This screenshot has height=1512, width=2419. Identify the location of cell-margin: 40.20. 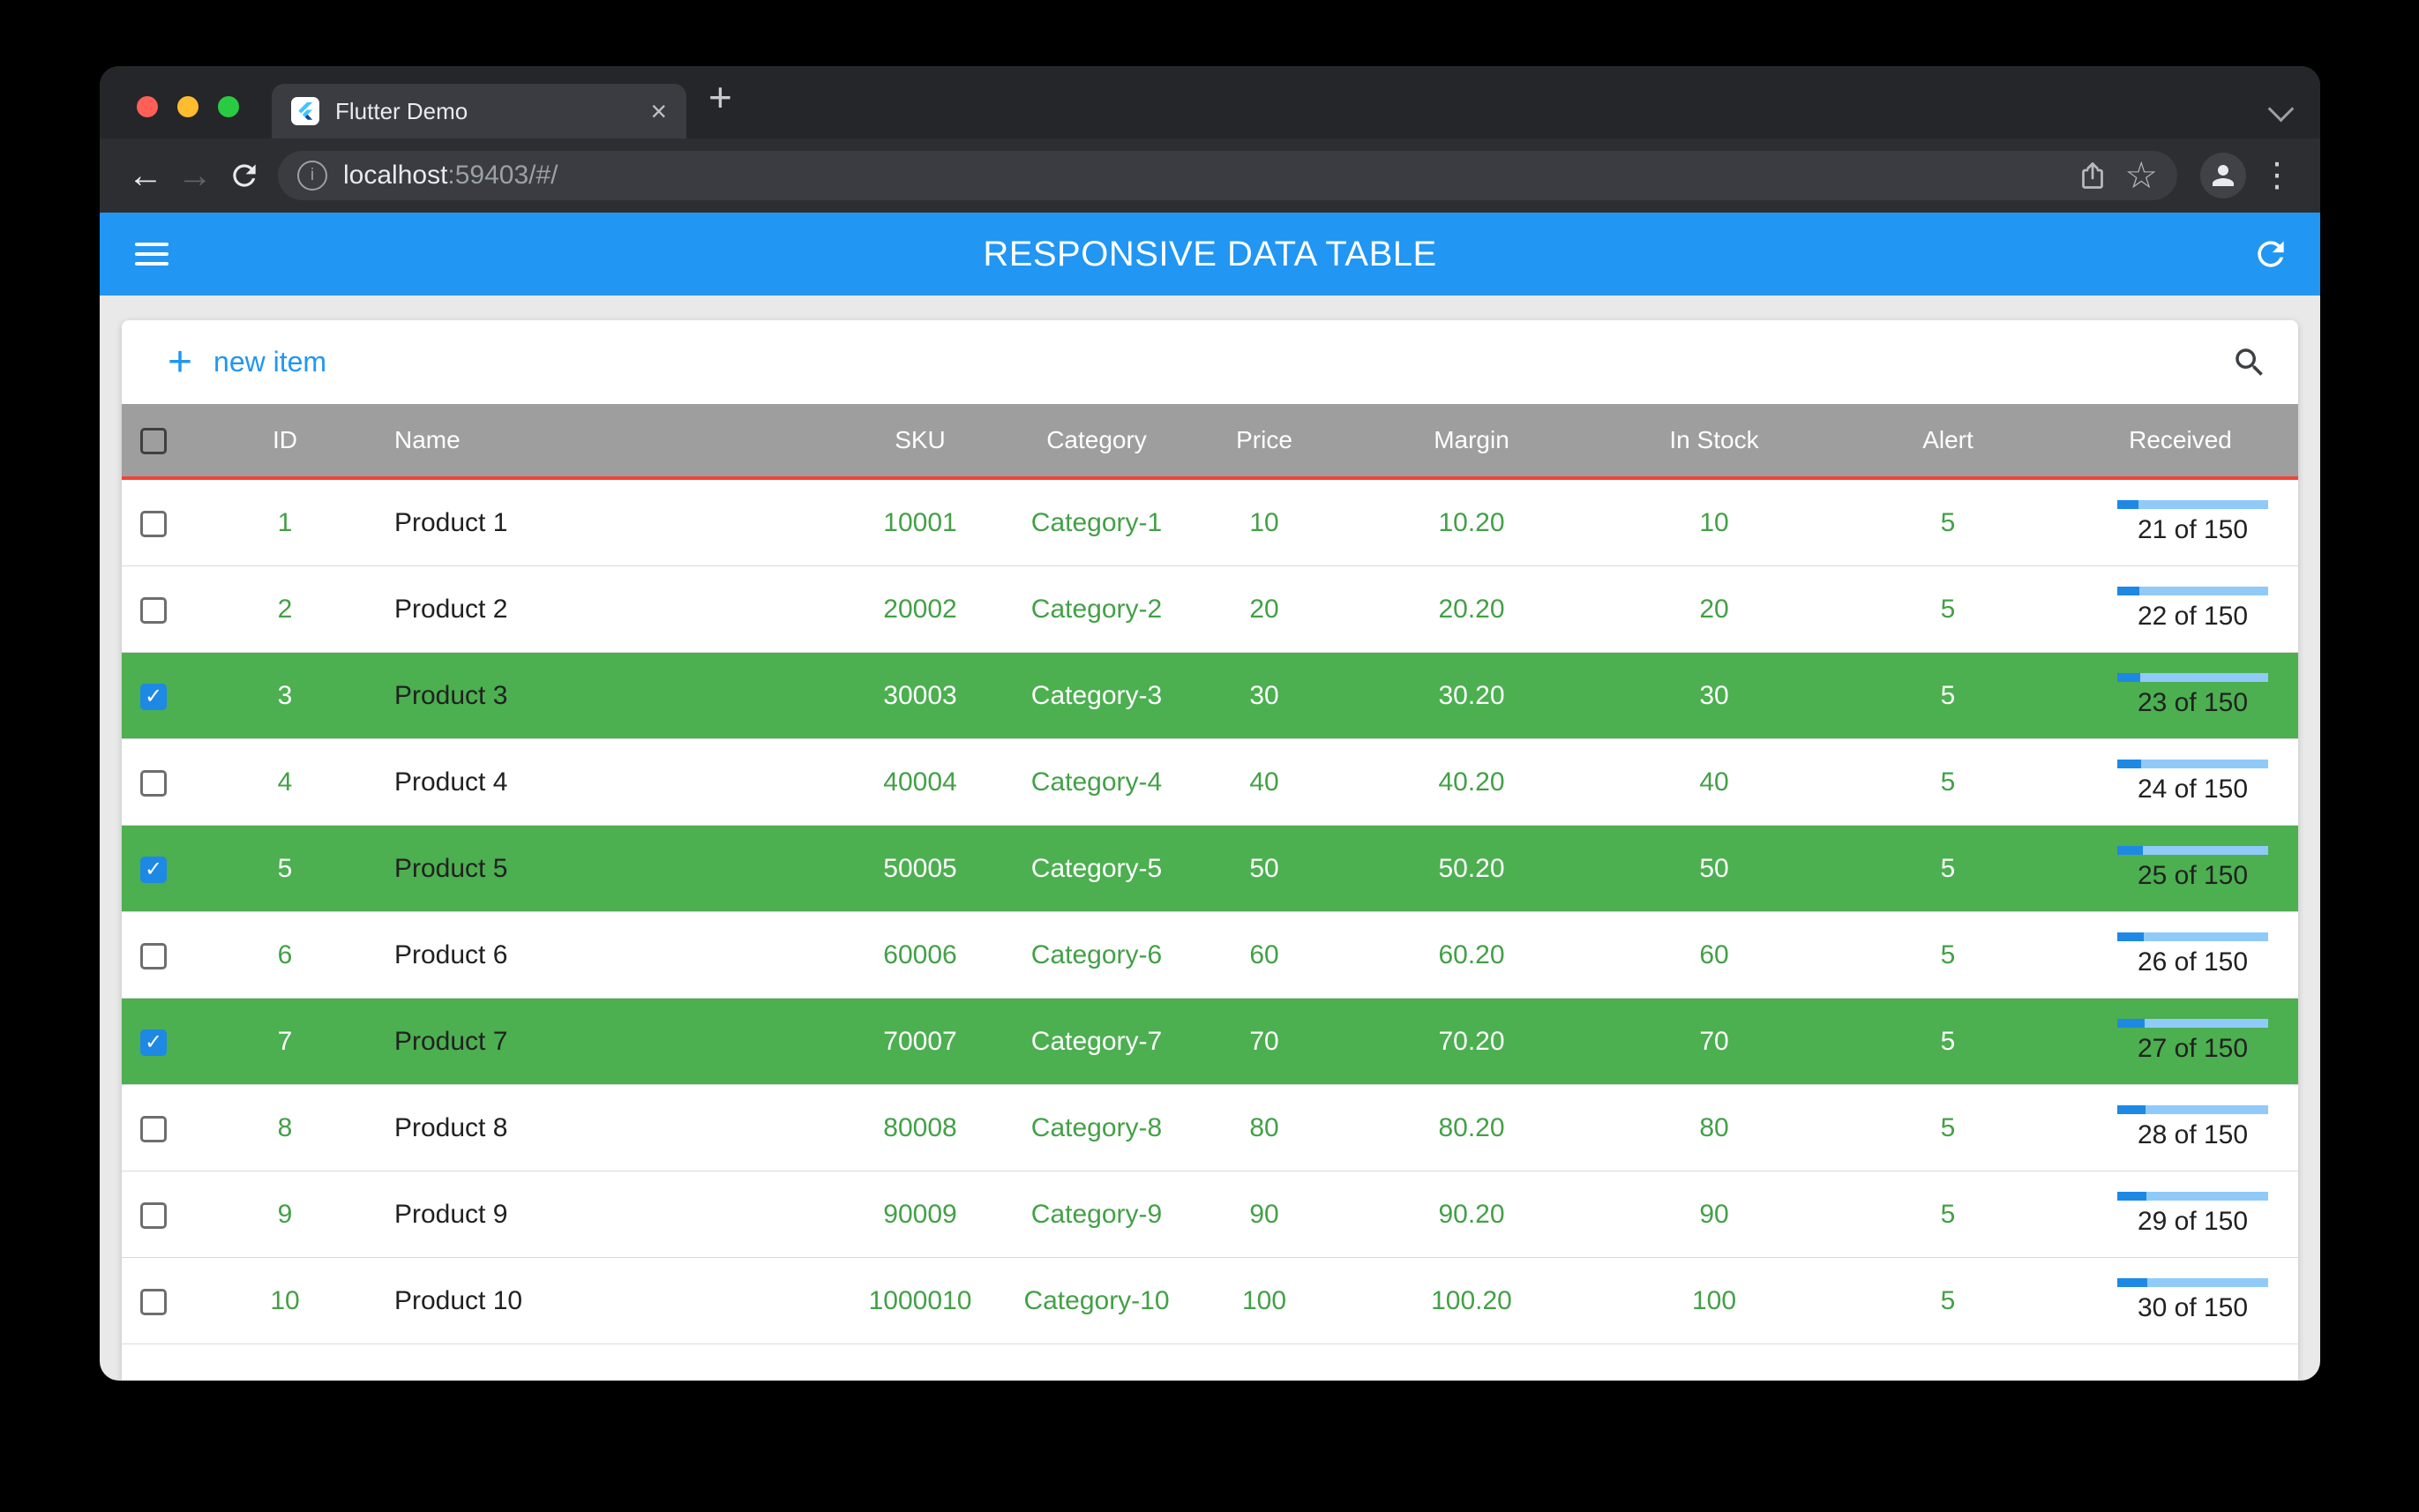
(1471, 782).